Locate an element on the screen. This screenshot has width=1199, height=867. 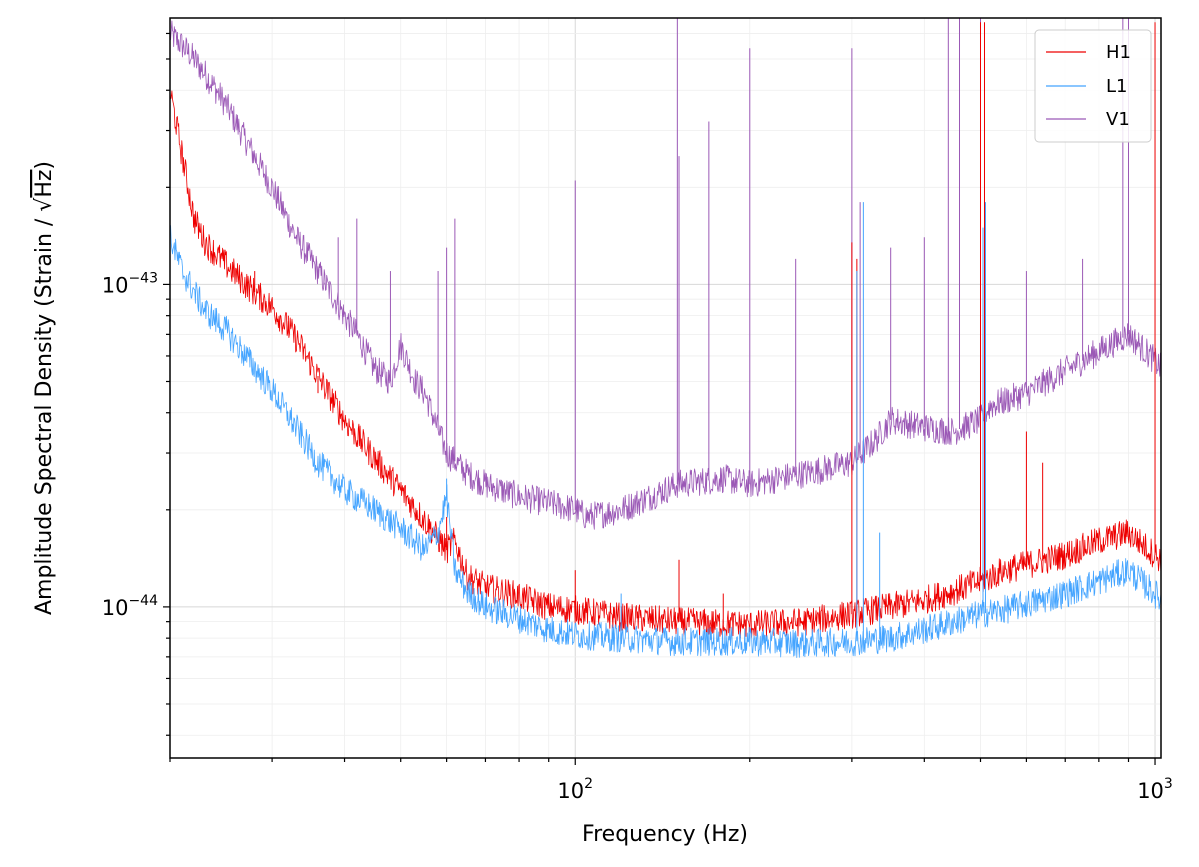
legend-label-h1: H1 is located at coordinates (1118, 52).